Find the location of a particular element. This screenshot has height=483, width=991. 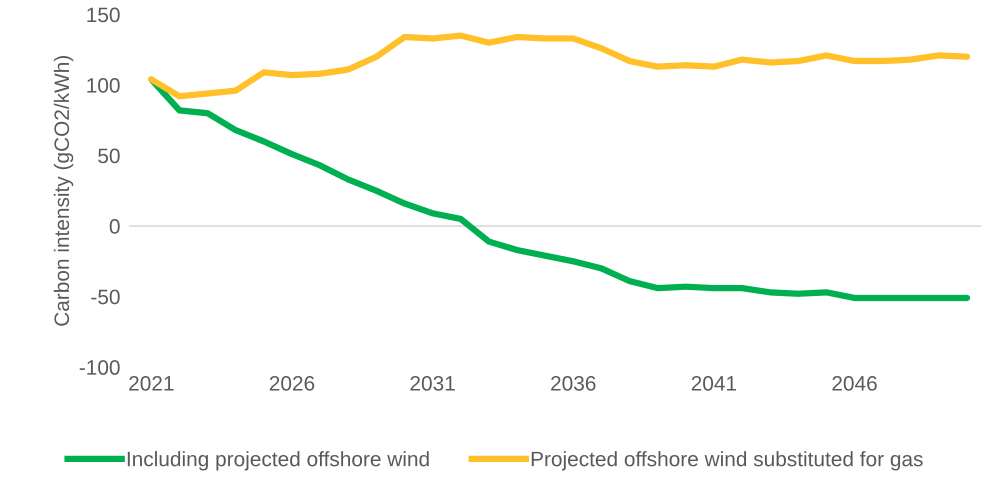

y-tick-label: 0 is located at coordinates (115, 226).